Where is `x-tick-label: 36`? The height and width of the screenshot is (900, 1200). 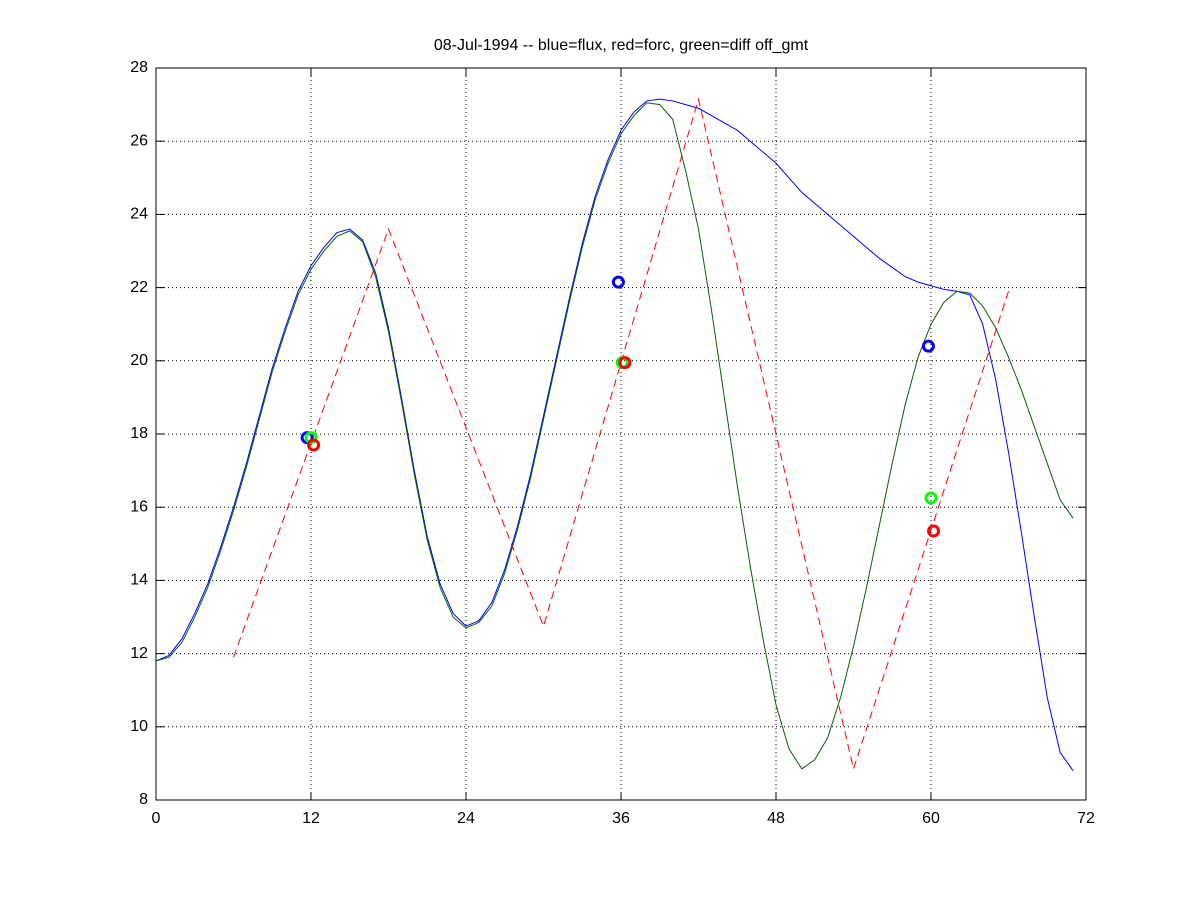
x-tick-label: 36 is located at coordinates (621, 818).